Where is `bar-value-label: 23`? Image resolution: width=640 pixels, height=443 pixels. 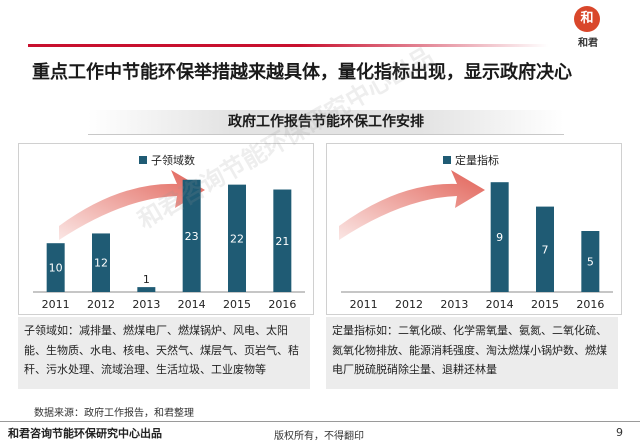
bar-value-label: 23 is located at coordinates (192, 236).